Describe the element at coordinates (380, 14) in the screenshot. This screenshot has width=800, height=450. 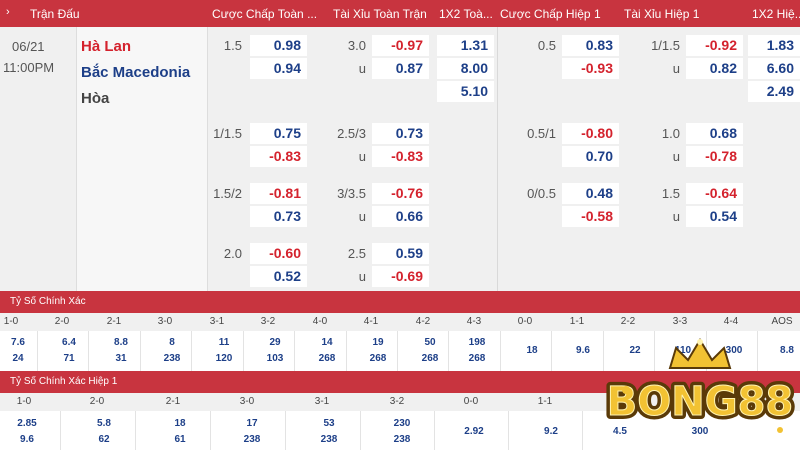
I see `col-ou-full: Tài Xỉu Toàn Trận` at that location.